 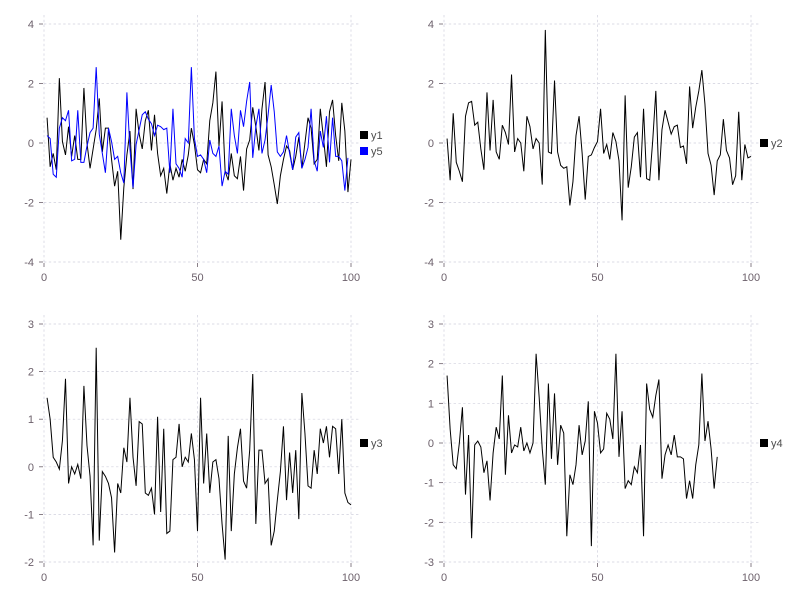 I want to click on y-axis-tick-labels: 3 2 1 0 -1 -2, so click(x=29, y=444).